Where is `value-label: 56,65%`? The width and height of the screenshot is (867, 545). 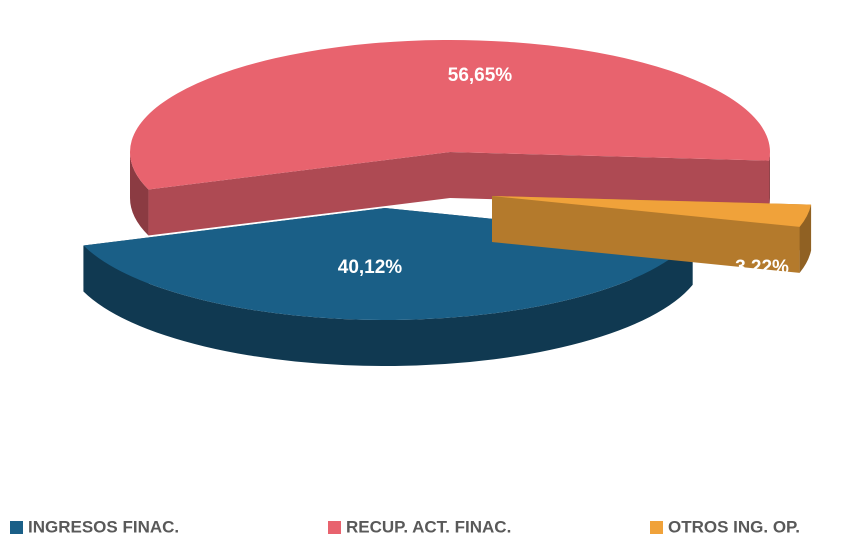
value-label: 56,65% is located at coordinates (480, 75).